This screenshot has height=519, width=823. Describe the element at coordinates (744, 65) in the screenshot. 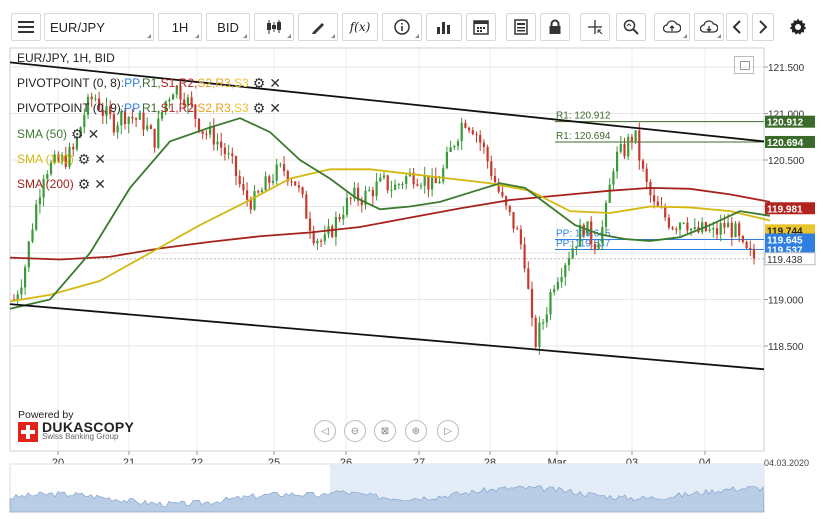

I see `popout-button` at that location.